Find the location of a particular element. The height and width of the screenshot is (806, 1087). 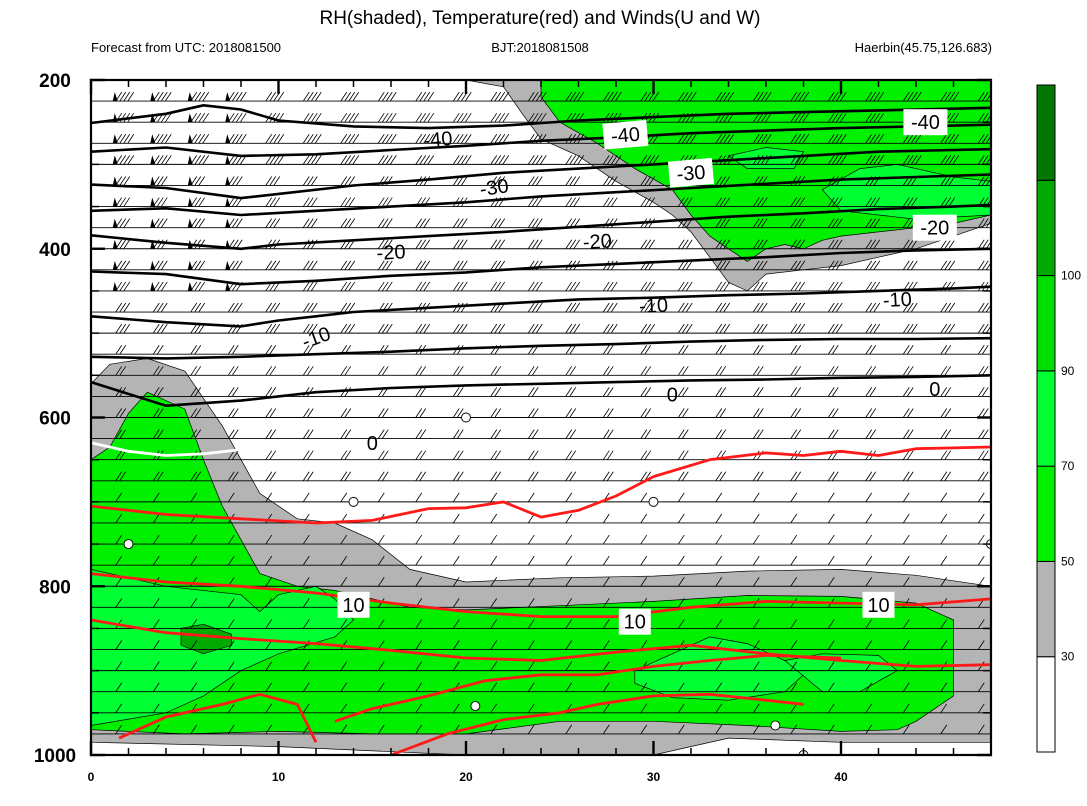

y-tick-label: 1000 is located at coordinates (55, 756).